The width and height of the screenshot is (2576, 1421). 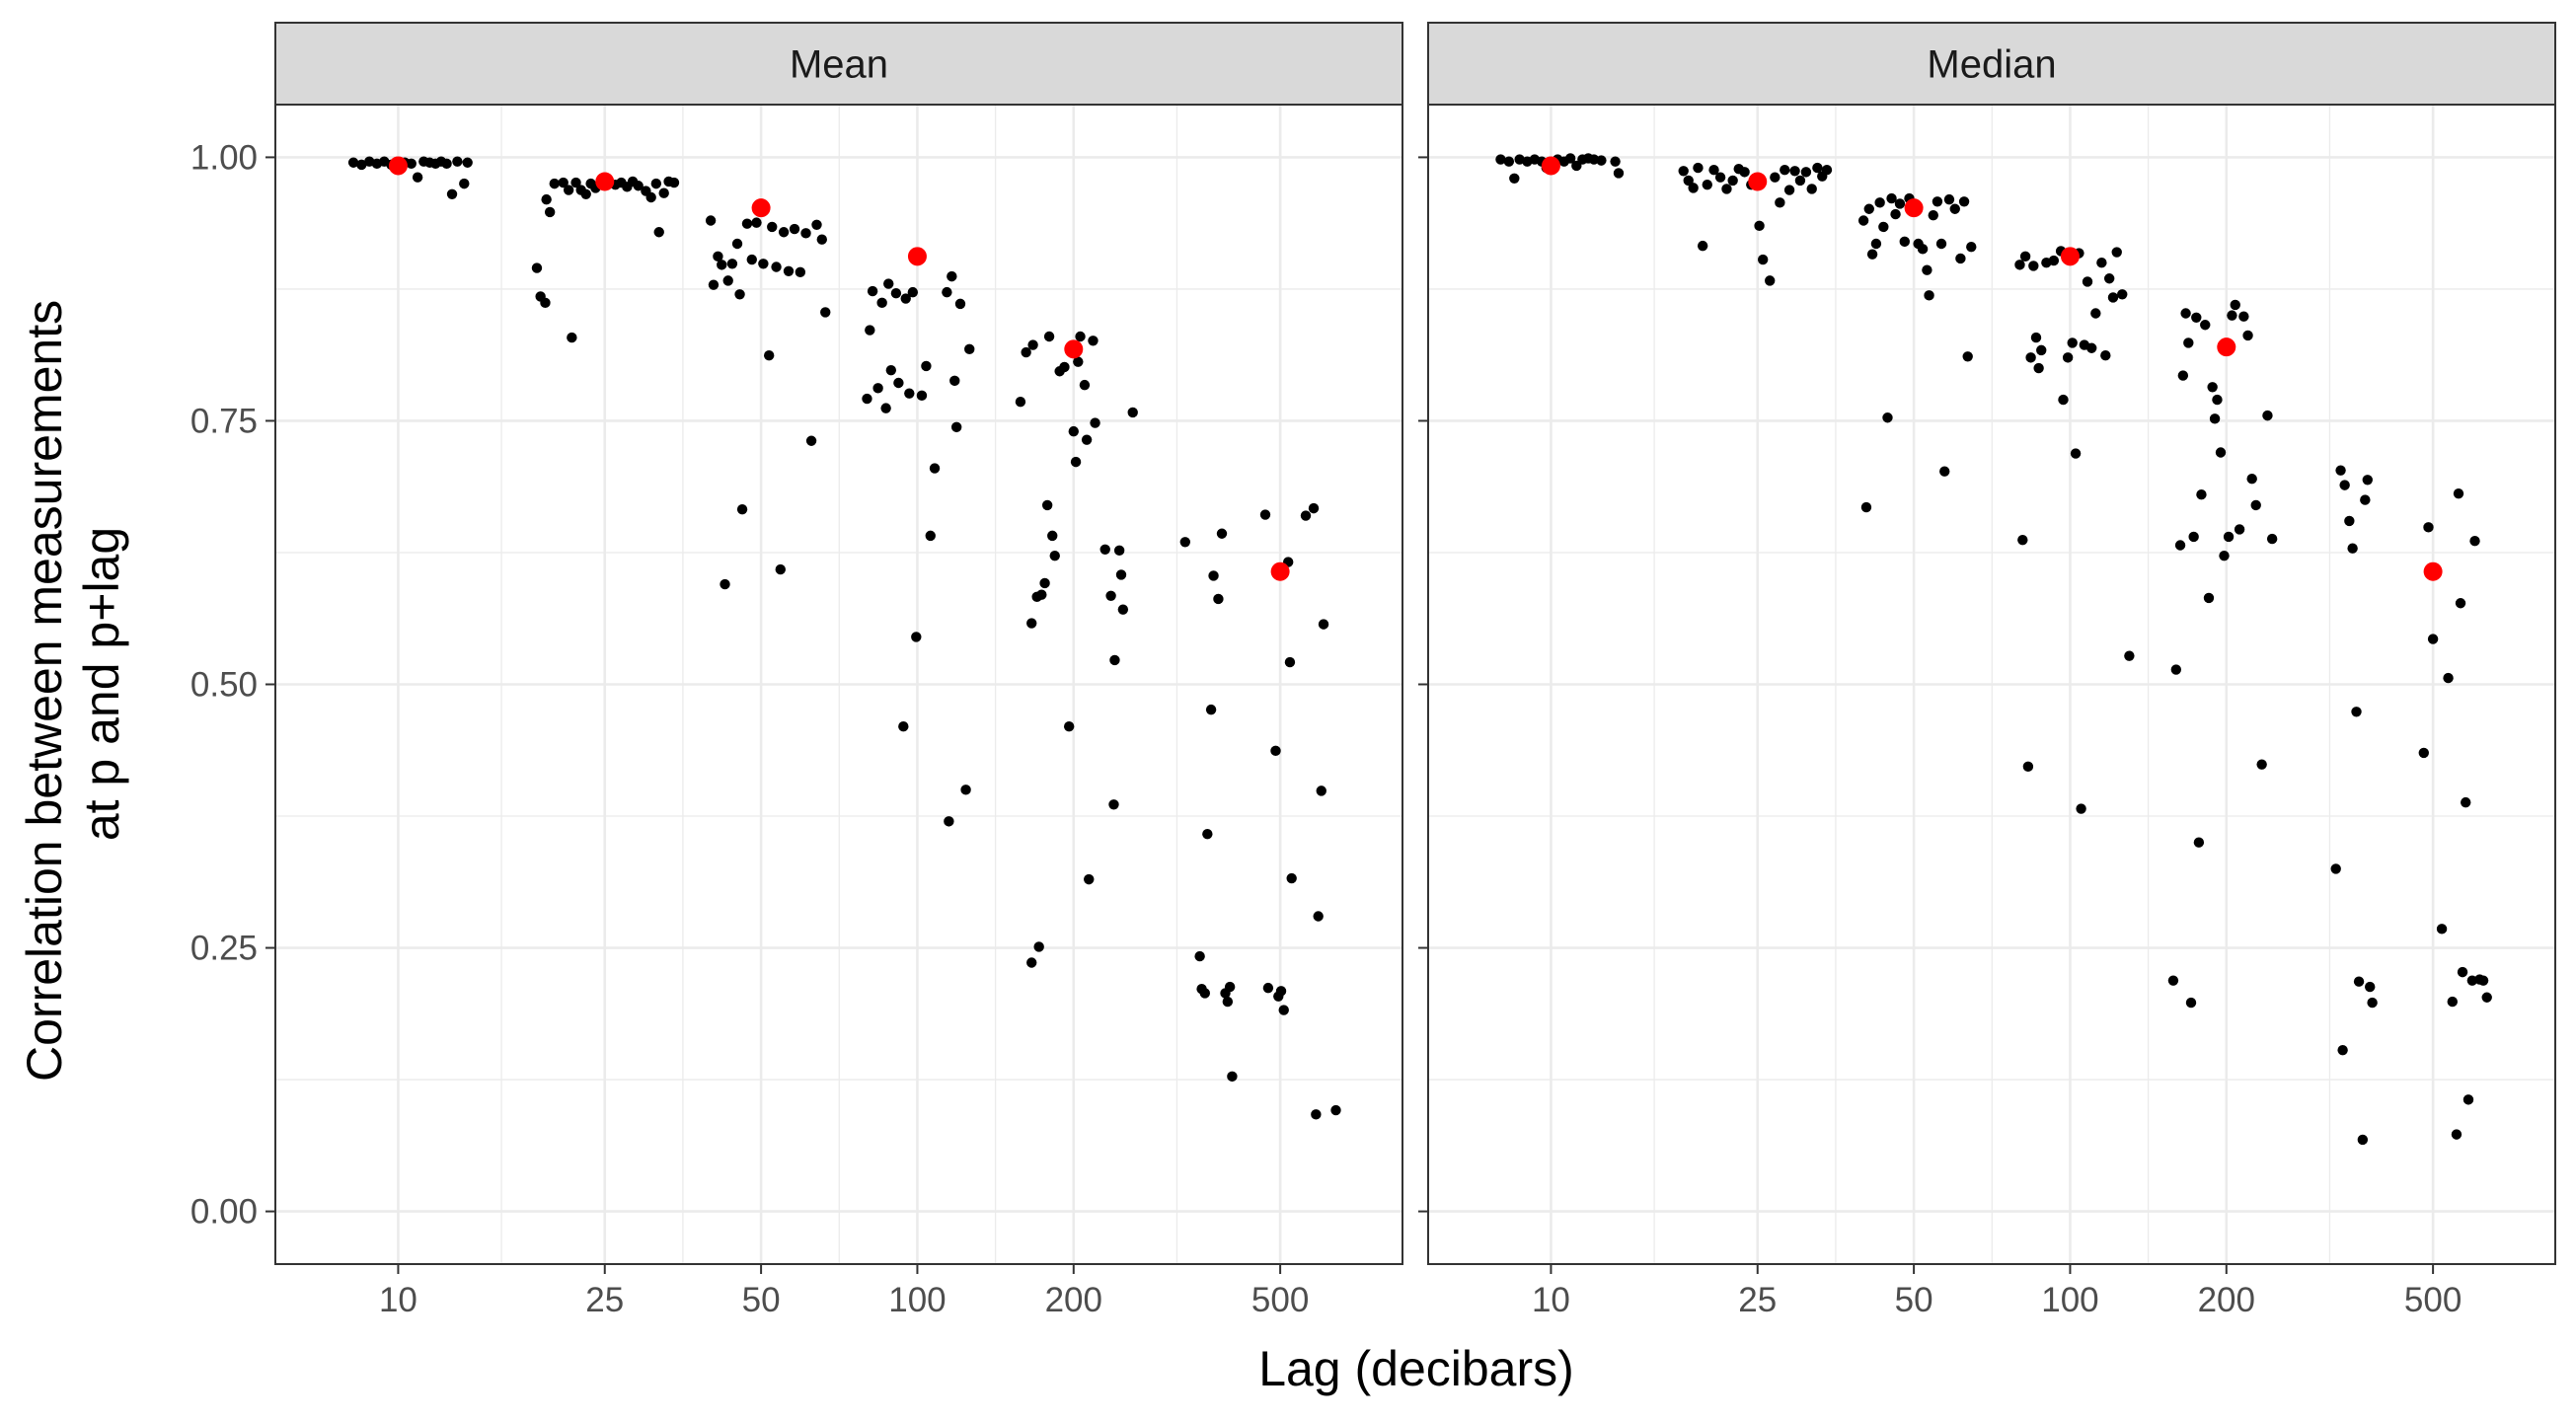 What do you see at coordinates (44, 691) in the screenshot?
I see `y-axis-title-line-1: Correlation between measurements` at bounding box center [44, 691].